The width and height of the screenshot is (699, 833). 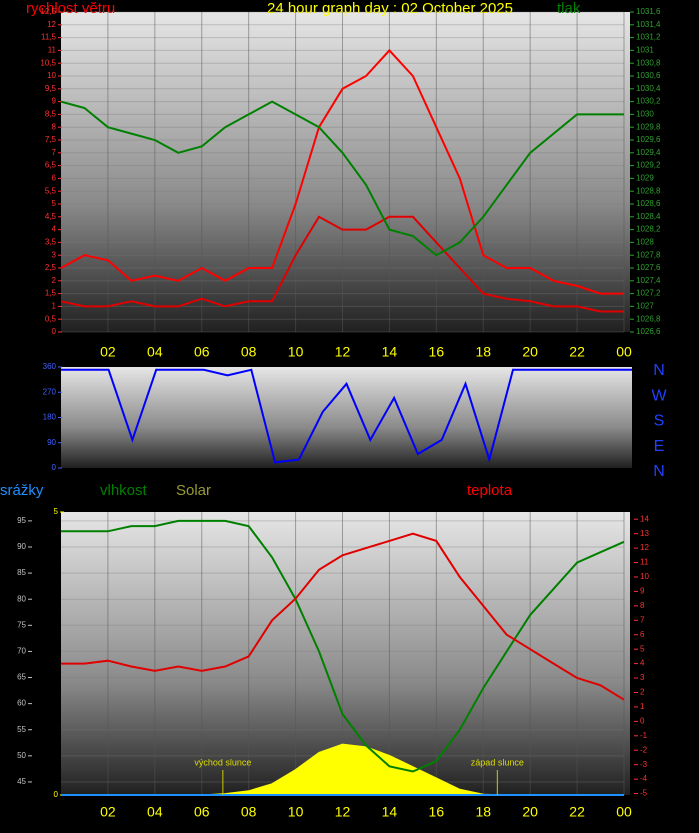 What do you see at coordinates (644, 547) in the screenshot?
I see `y2-tick-label: 12` at bounding box center [644, 547].